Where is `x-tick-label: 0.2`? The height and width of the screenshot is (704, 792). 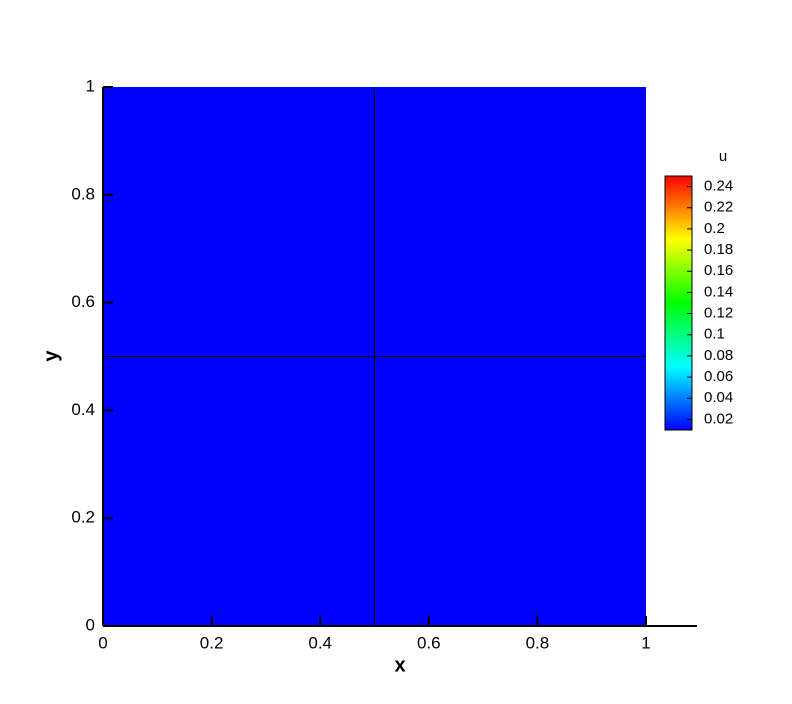
x-tick-label: 0.2 is located at coordinates (212, 642).